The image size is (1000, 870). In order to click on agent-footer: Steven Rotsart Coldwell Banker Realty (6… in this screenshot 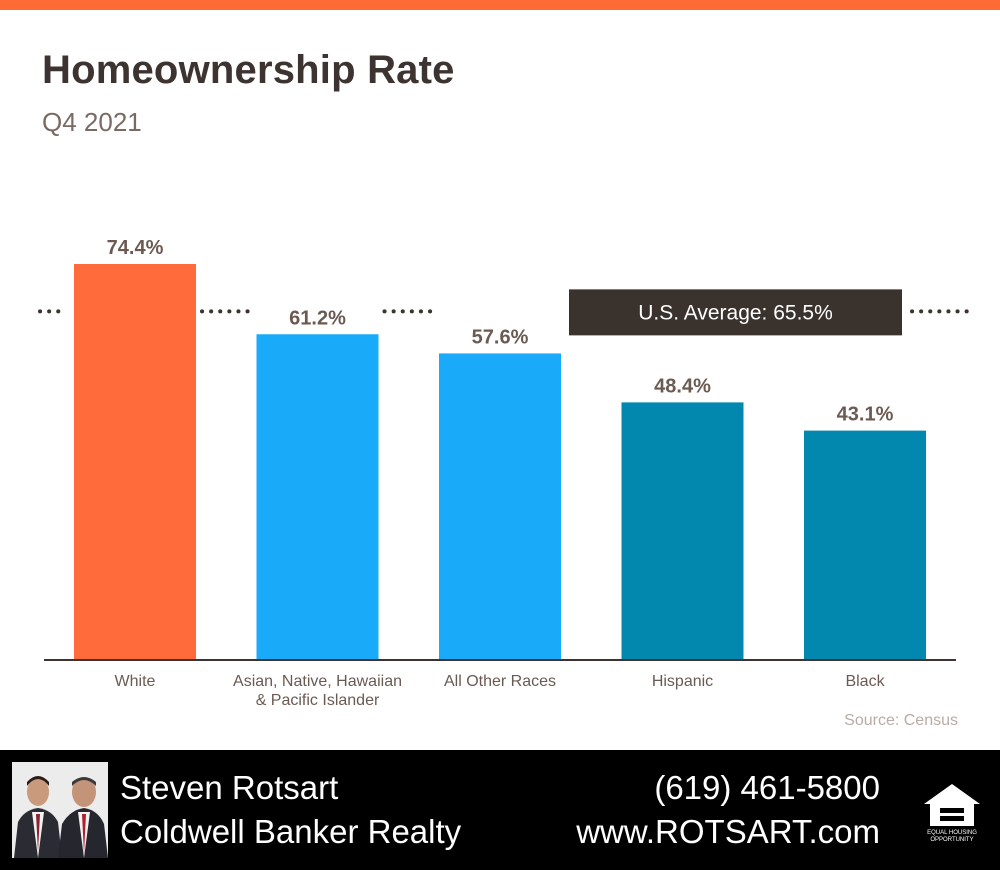, I will do `click(500, 810)`.